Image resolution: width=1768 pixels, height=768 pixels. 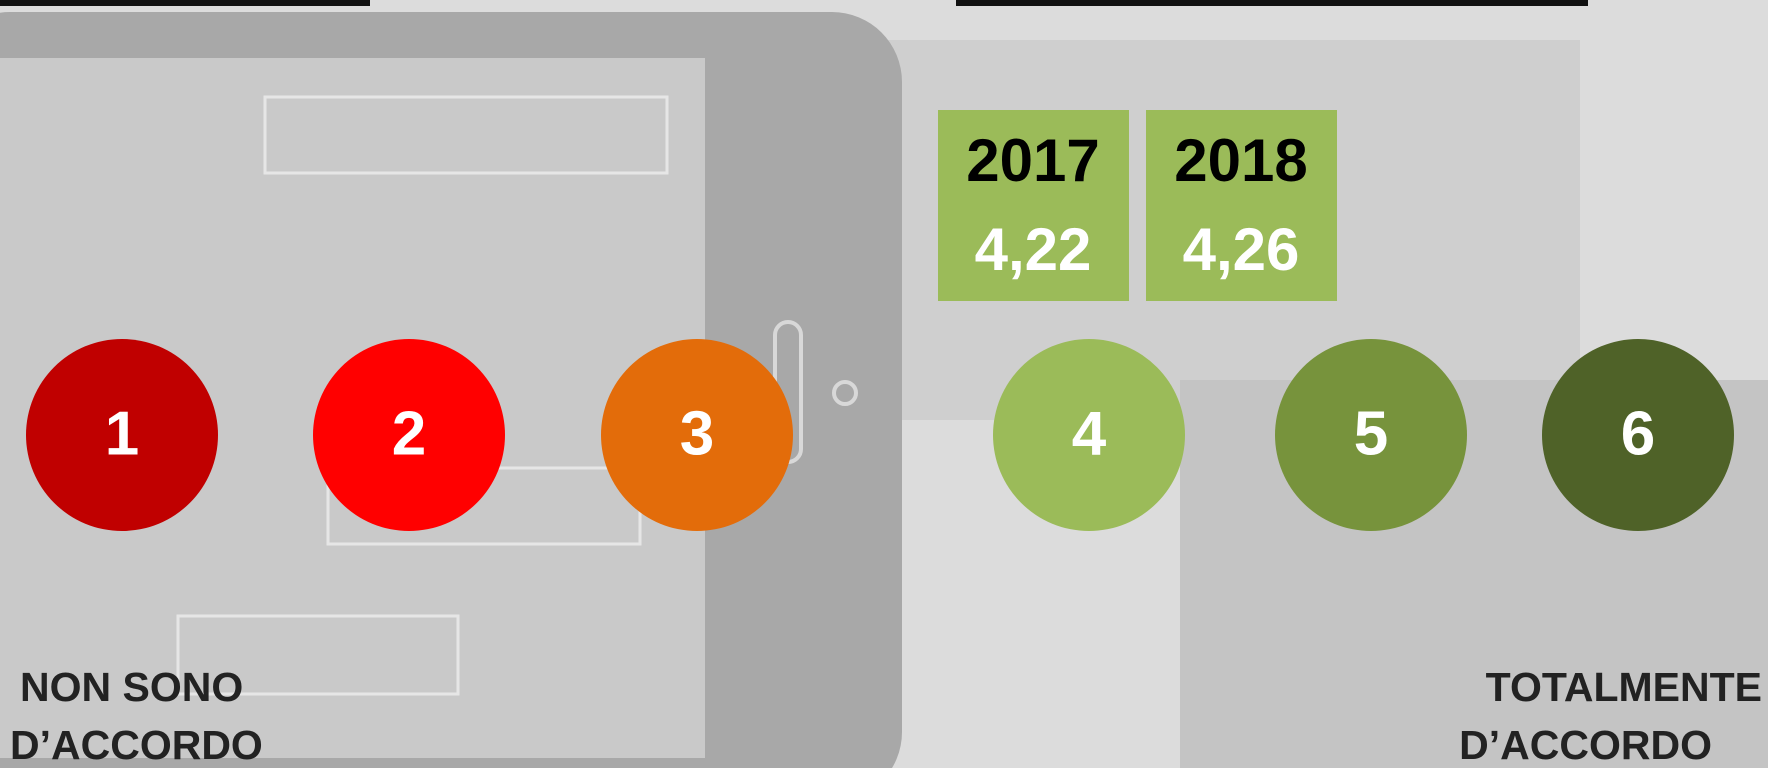 What do you see at coordinates (1241, 249) in the screenshot?
I see `score-value: 4,26` at bounding box center [1241, 249].